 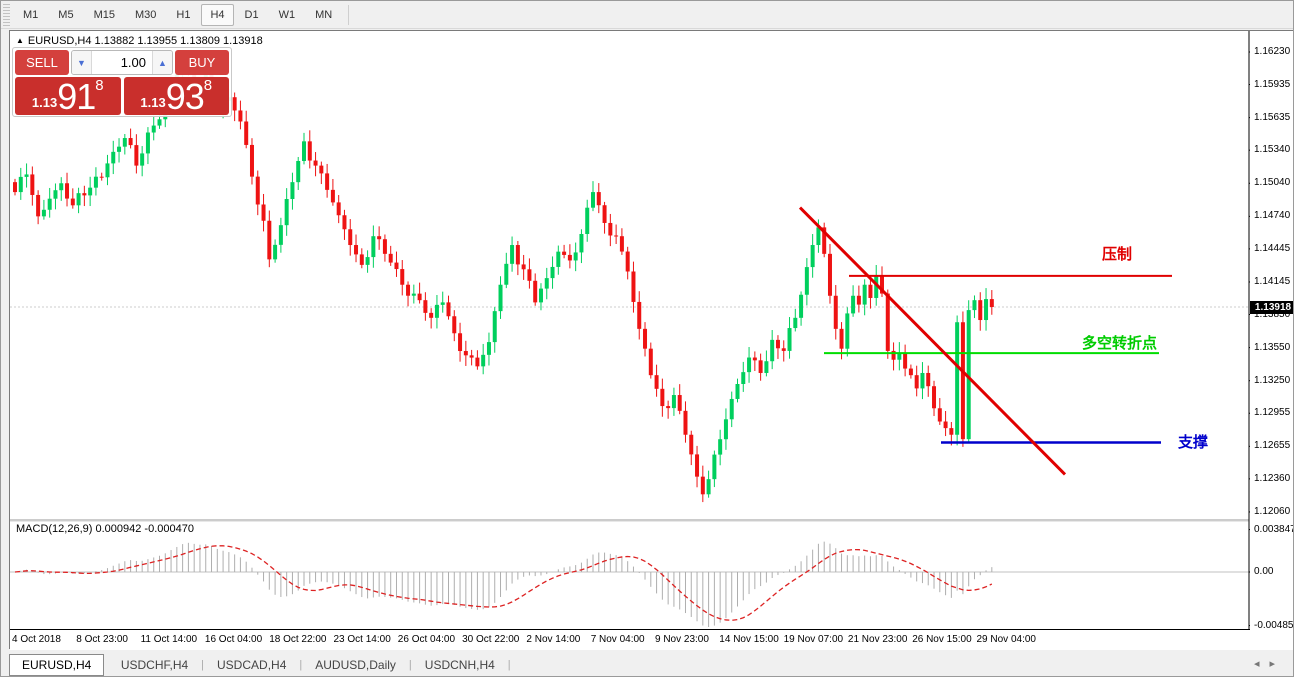 I want to click on tab-scroll-left-icon: ◂, so click(x=1261, y=664).